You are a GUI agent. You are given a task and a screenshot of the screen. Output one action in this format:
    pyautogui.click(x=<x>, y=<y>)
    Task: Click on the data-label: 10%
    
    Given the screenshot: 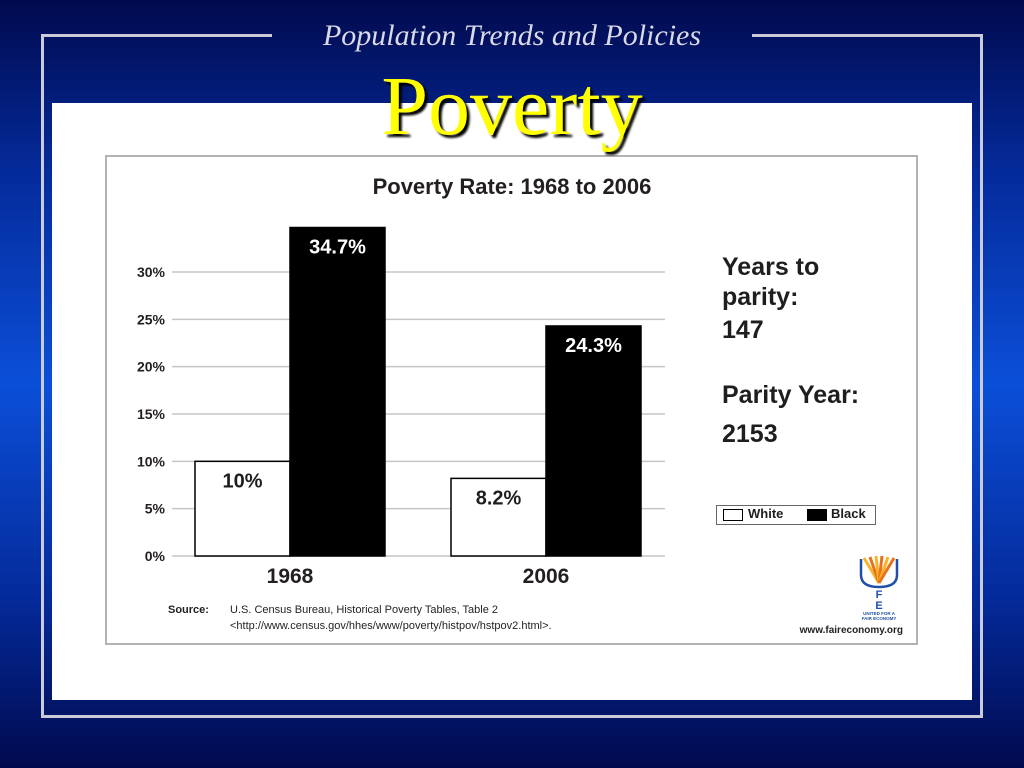 What is the action you would take?
    pyautogui.click(x=242, y=481)
    